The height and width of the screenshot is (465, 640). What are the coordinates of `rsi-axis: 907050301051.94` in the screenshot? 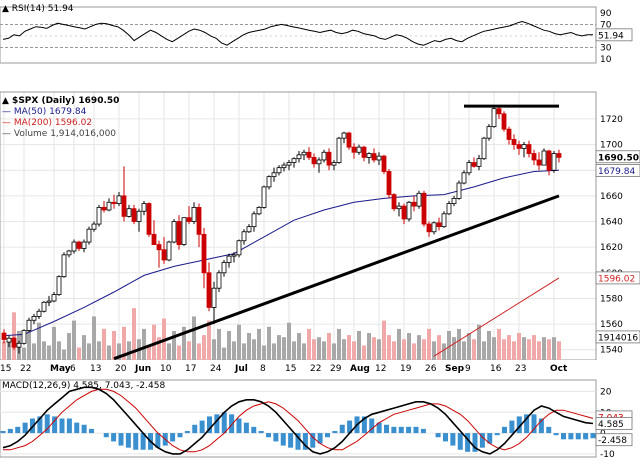 It's located at (614, 37).